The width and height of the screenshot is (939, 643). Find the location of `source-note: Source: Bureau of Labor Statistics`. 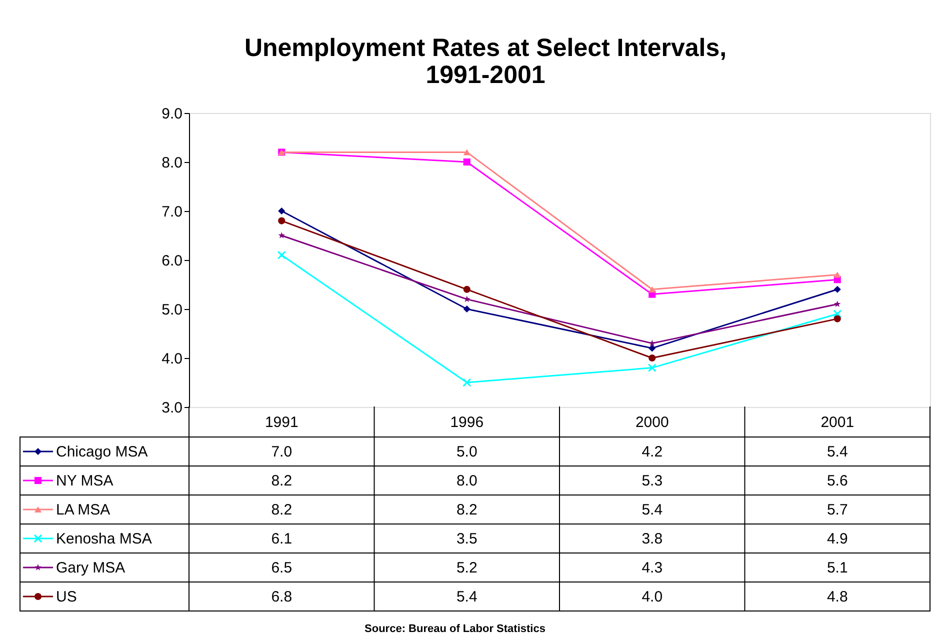

source-note: Source: Bureau of Labor Statistics is located at coordinates (455, 629).